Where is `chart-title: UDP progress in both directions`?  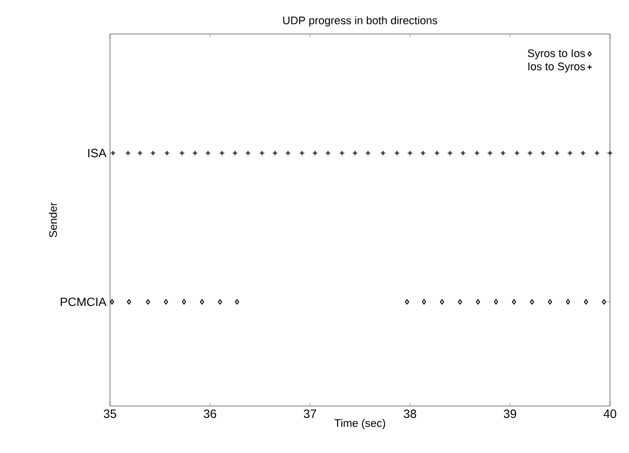
chart-title: UDP progress in both directions is located at coordinates (360, 21).